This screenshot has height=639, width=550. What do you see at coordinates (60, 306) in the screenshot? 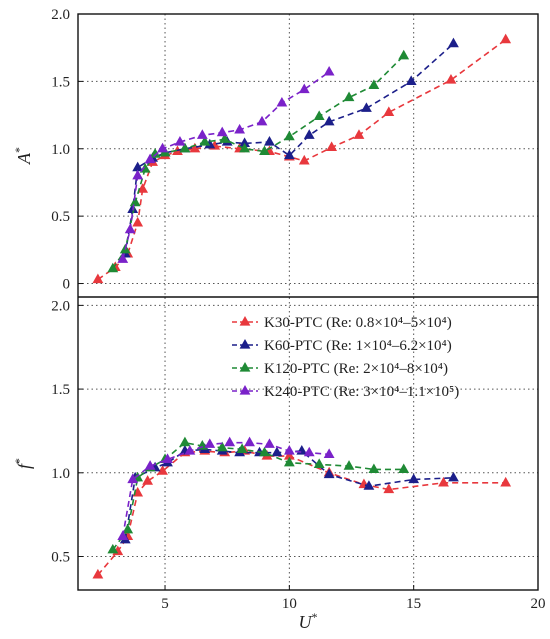
I see `bottom-y-tick-label: 2.0` at bounding box center [60, 306].